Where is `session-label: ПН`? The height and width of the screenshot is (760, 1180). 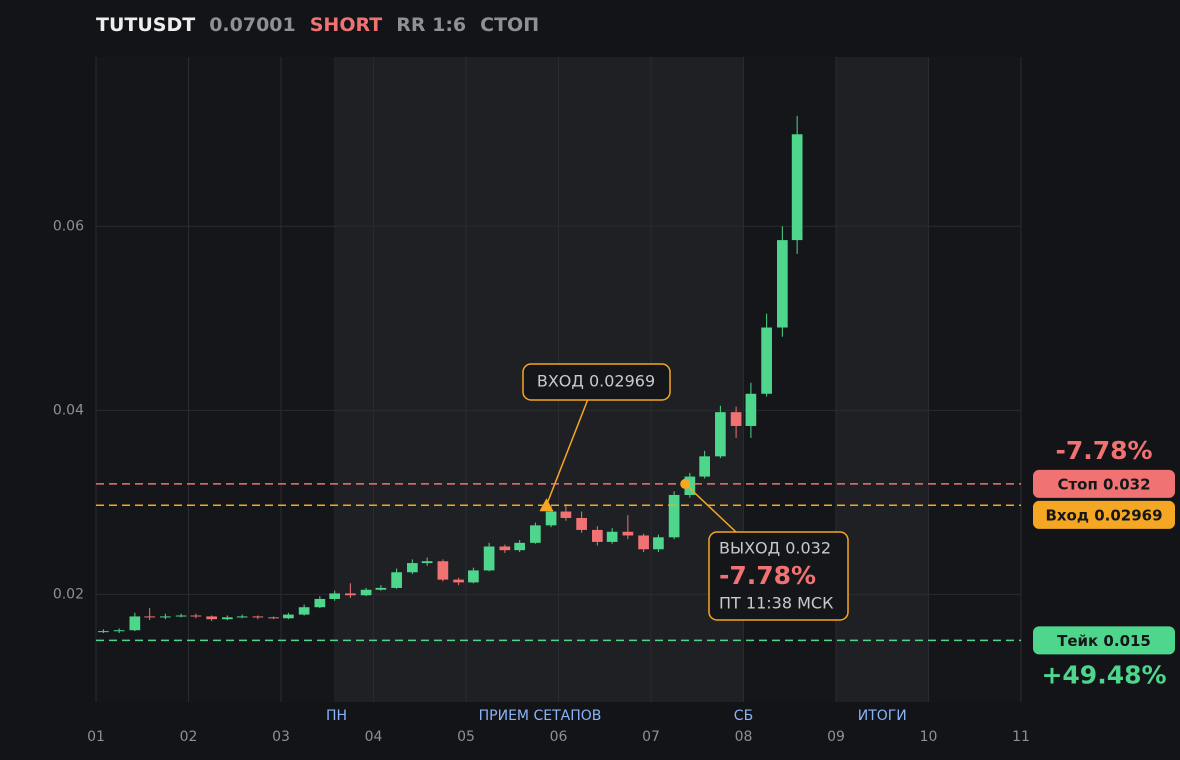
session-label: ПН is located at coordinates (336, 716).